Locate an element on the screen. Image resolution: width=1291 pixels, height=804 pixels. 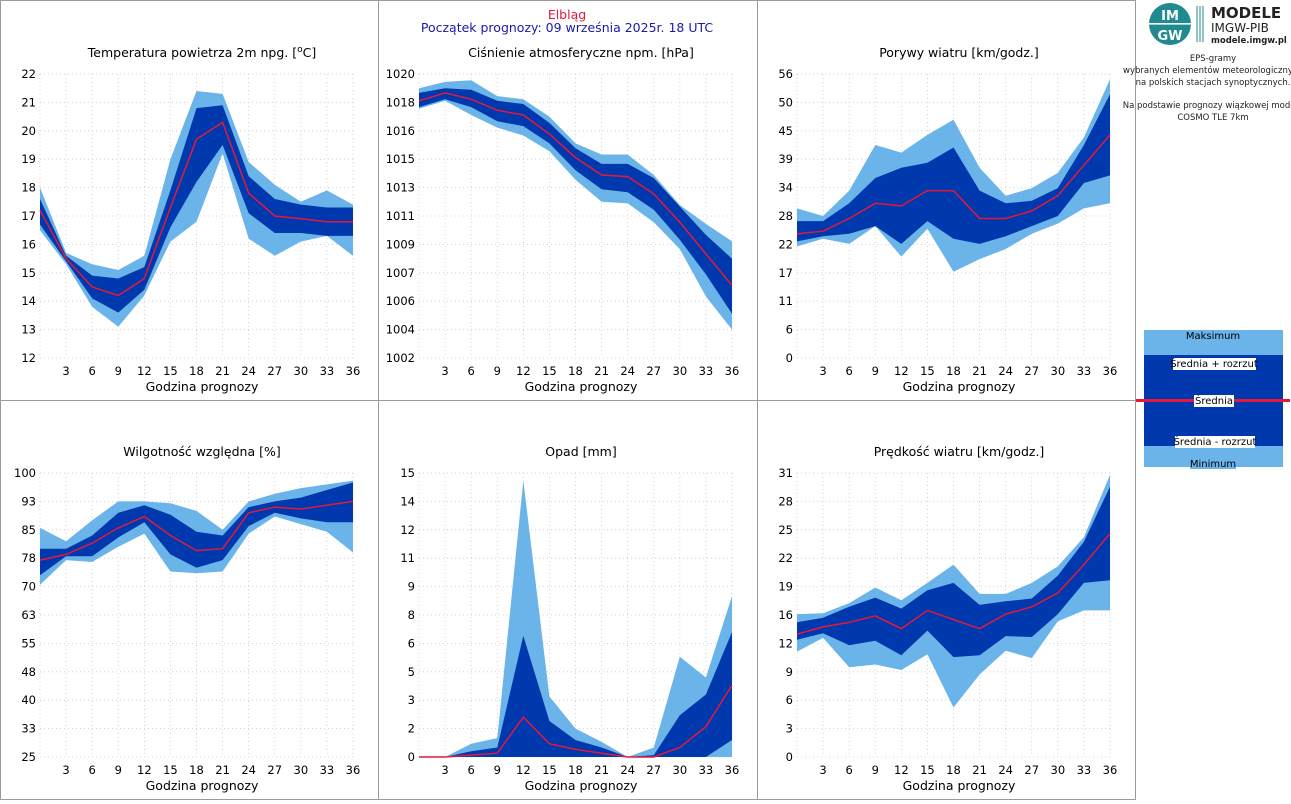
y-tick-label: 56 is located at coordinates (785, 74).